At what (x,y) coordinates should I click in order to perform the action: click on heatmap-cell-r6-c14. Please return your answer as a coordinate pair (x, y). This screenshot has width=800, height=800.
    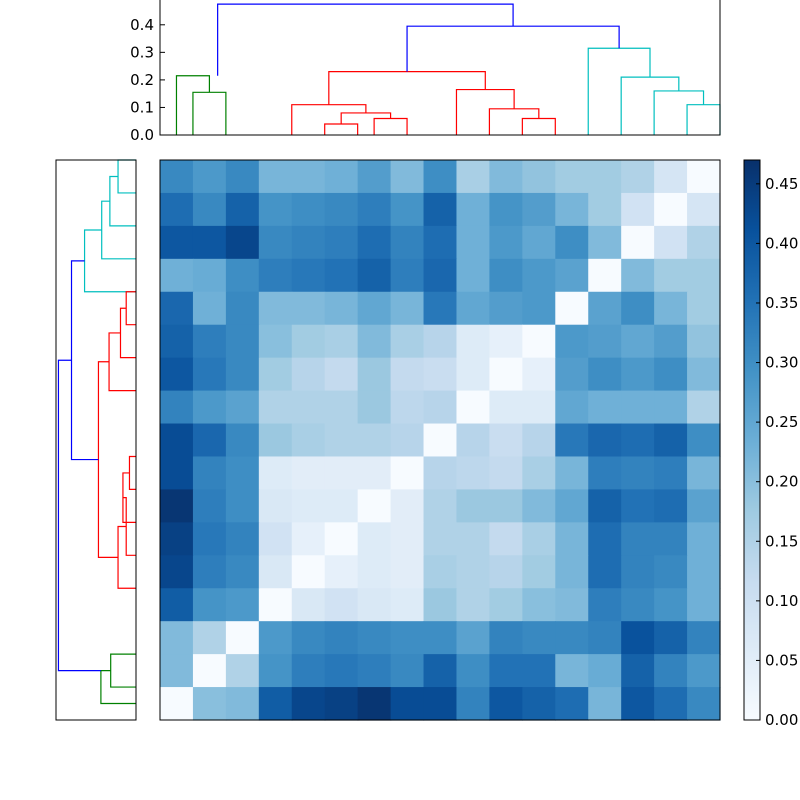
    Looking at the image, I should click on (638, 374).